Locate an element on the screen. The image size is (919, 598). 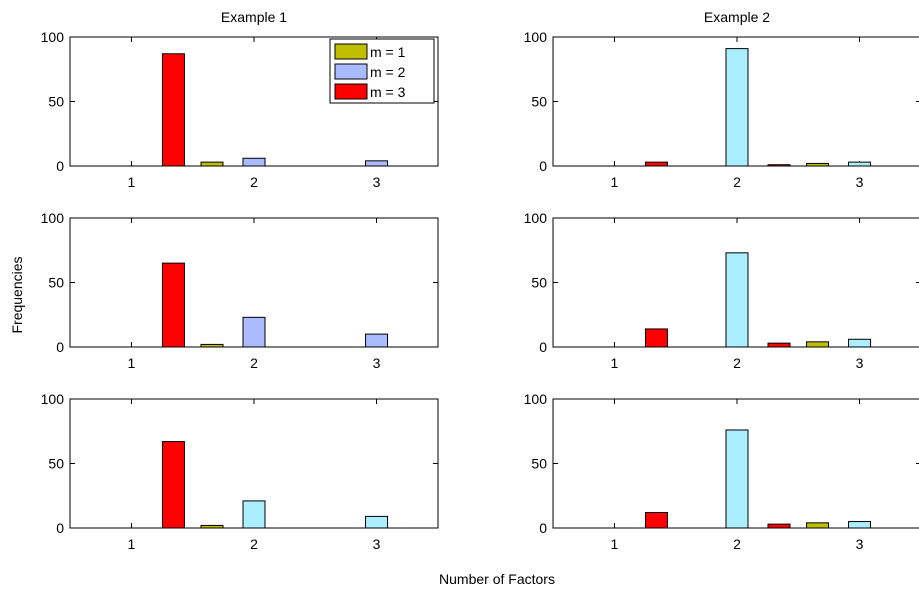
legend: m = 1 m = 2 m = 3 is located at coordinates (382, 71).